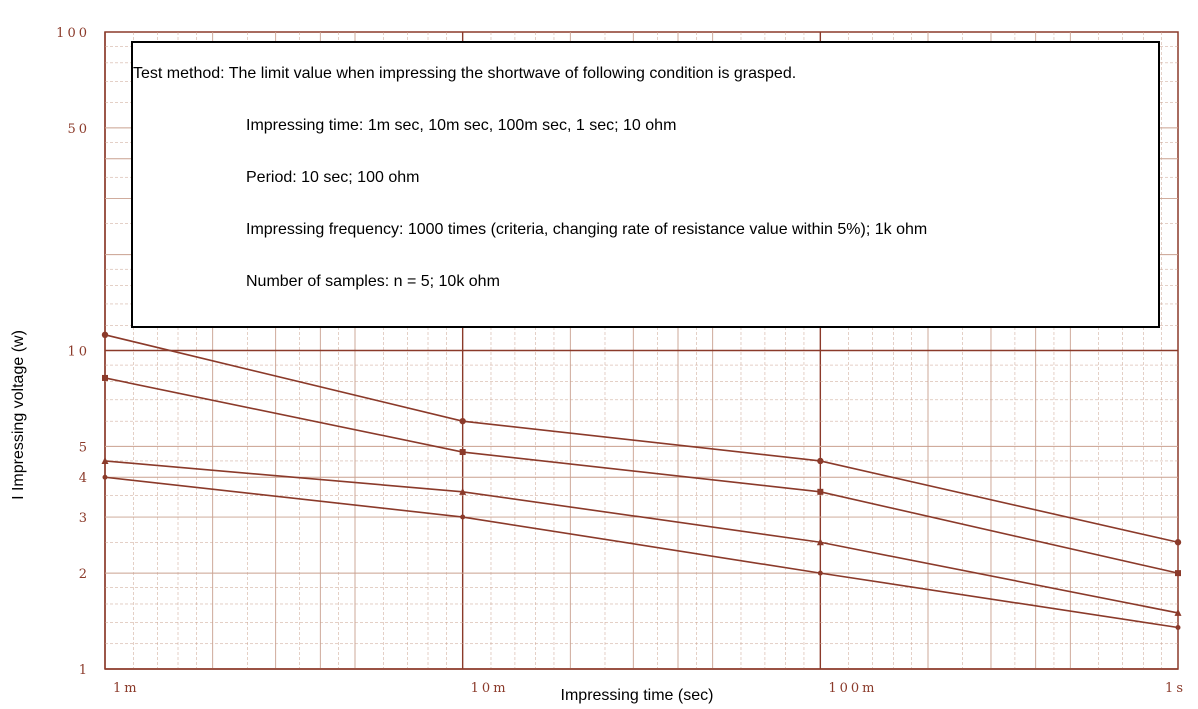 This screenshot has height=709, width=1198. Describe the element at coordinates (490, 688) in the screenshot. I see `x-tick-label: 10m` at that location.